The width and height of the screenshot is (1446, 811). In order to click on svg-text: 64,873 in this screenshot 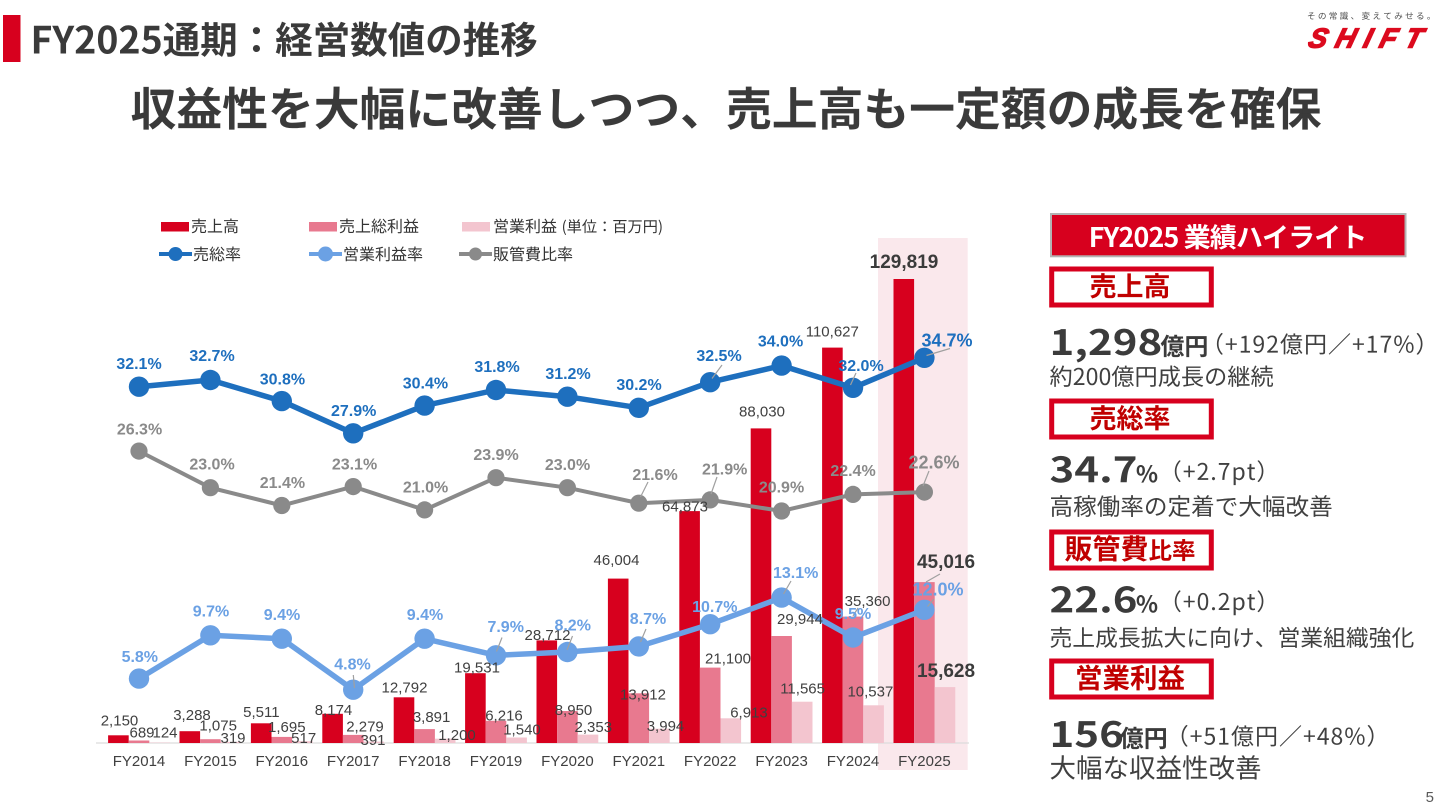, I will do `click(685, 506)`.